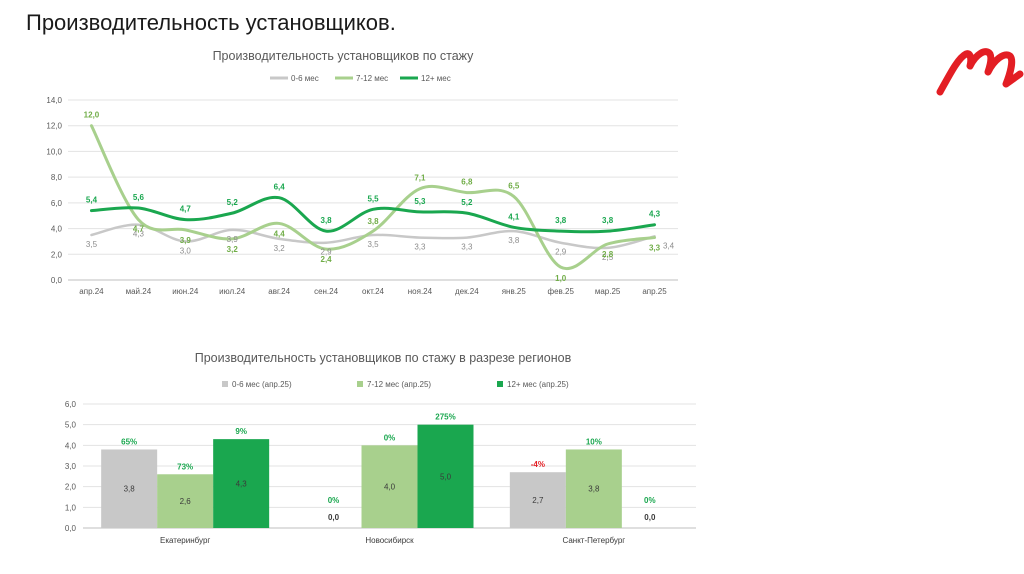  What do you see at coordinates (608, 257) in the screenshot?
I see `data-label: 2,5` at bounding box center [608, 257].